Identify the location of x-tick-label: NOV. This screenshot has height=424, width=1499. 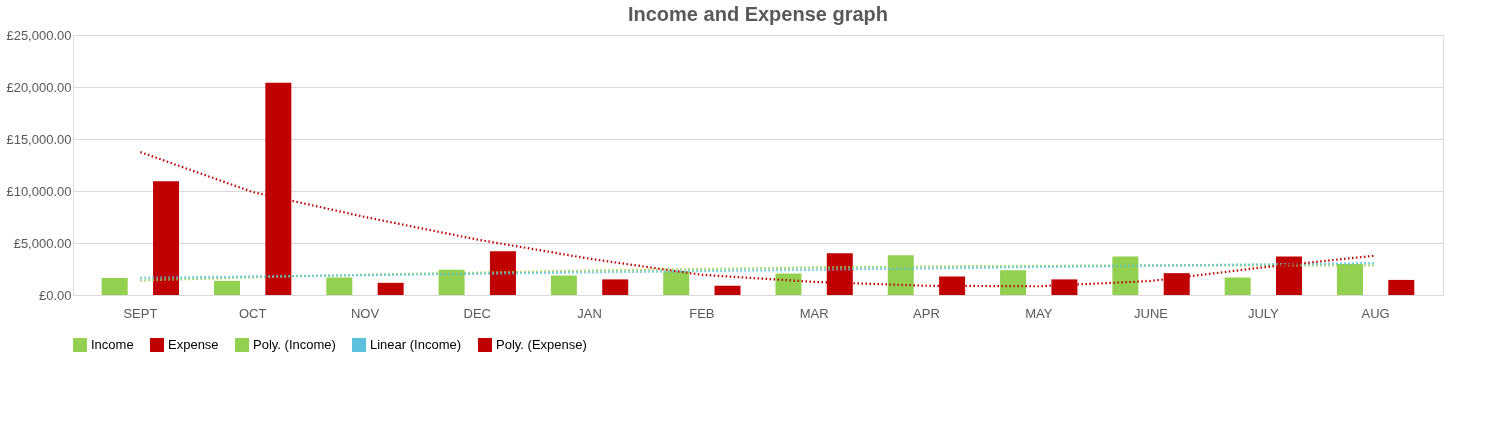
(365, 313).